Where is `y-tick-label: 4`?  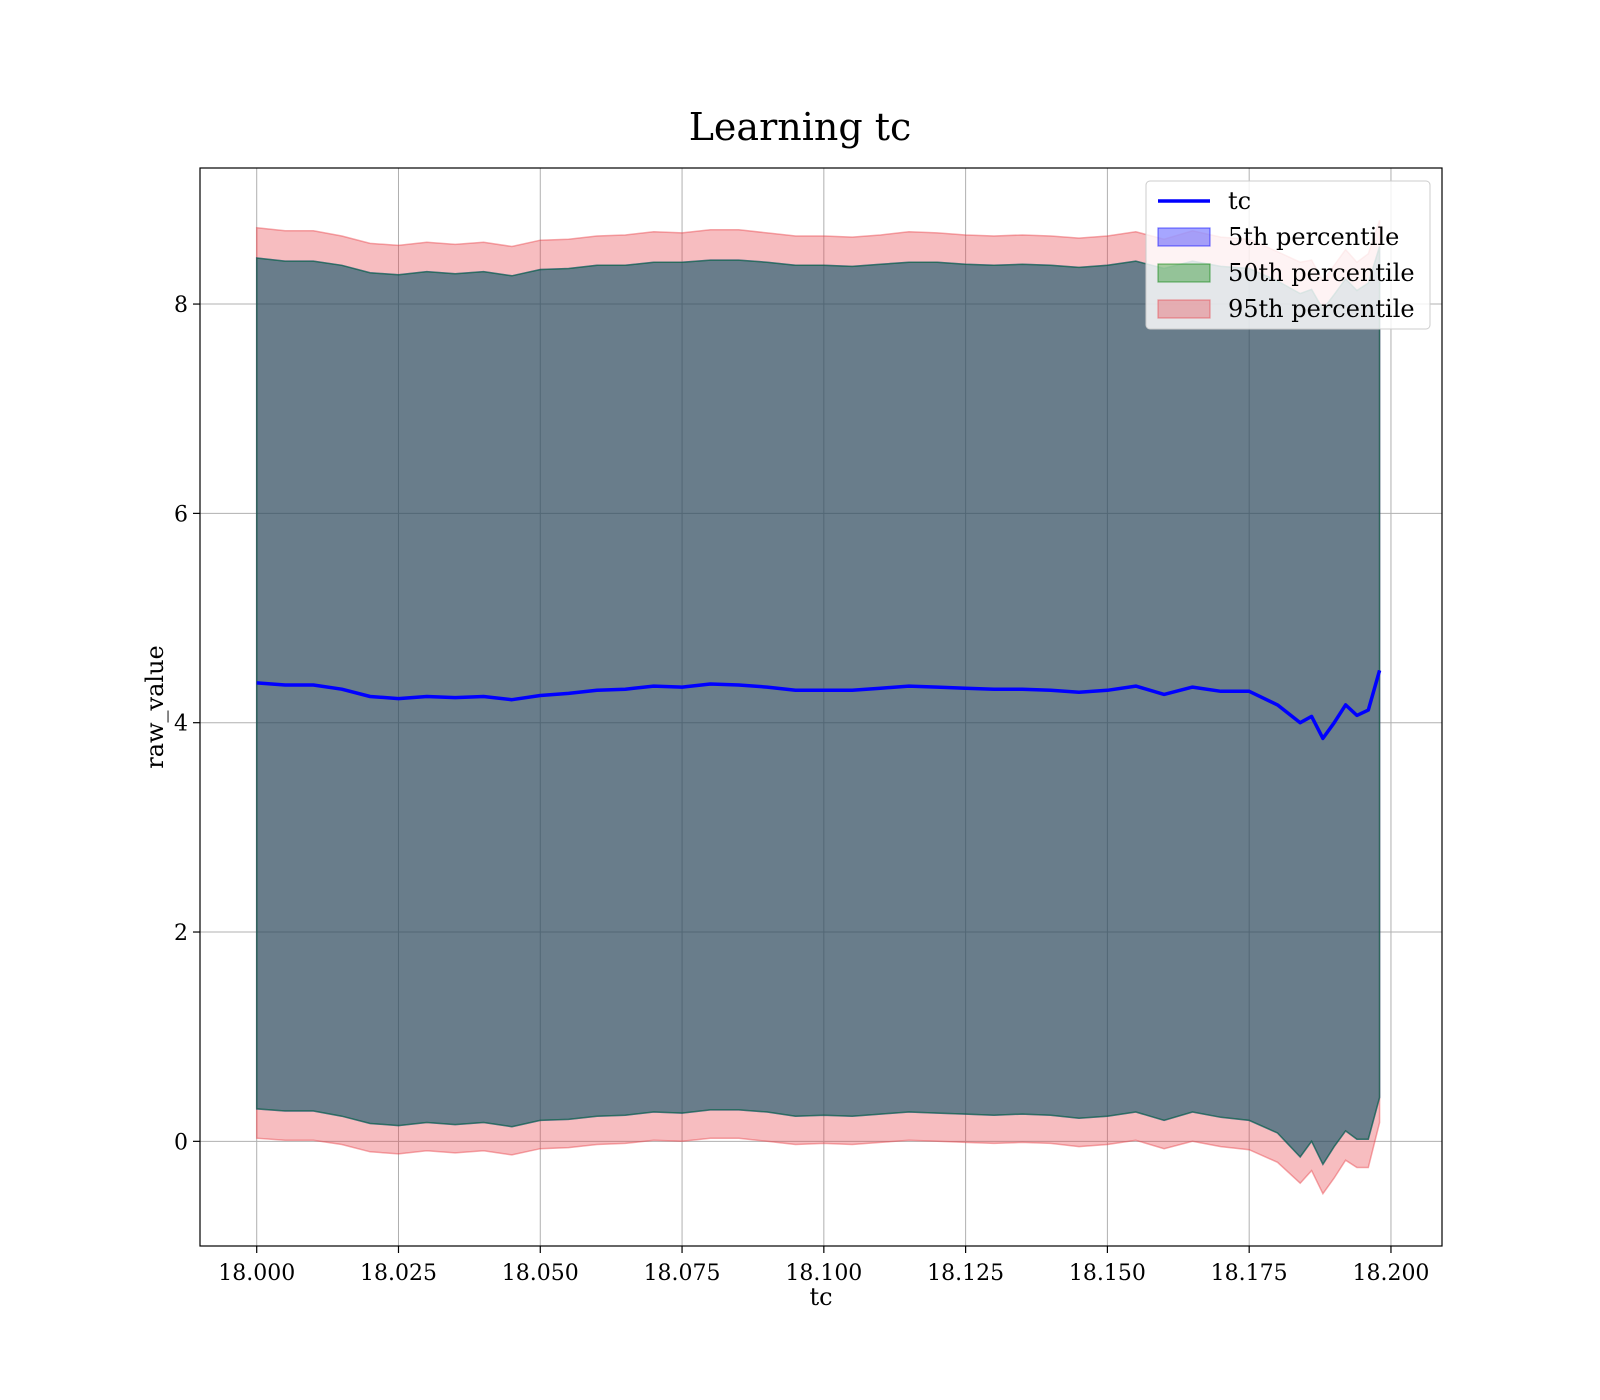 y-tick-label: 4 is located at coordinates (181, 724).